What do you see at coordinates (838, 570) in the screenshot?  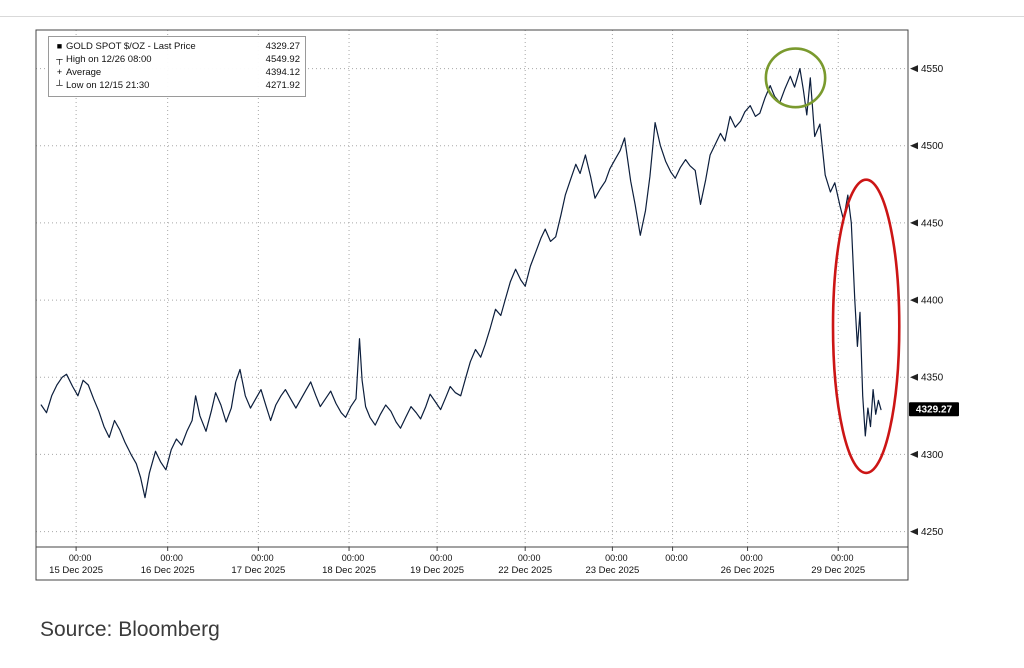 I see `svg-text: 29 Dec 2025` at bounding box center [838, 570].